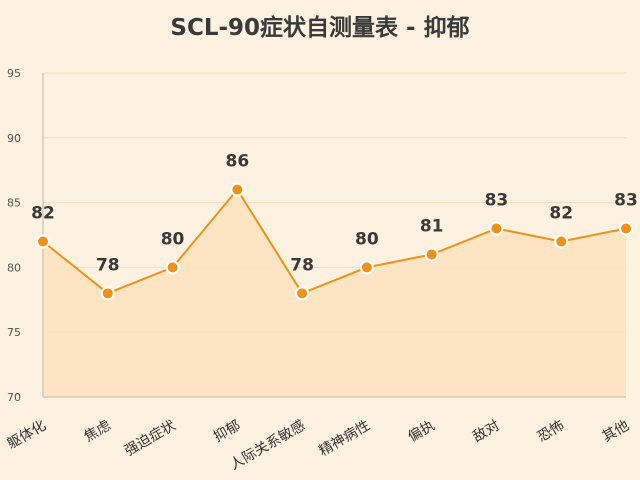 The image size is (640, 480). I want to click on y-tick-label: 95, so click(14, 73).